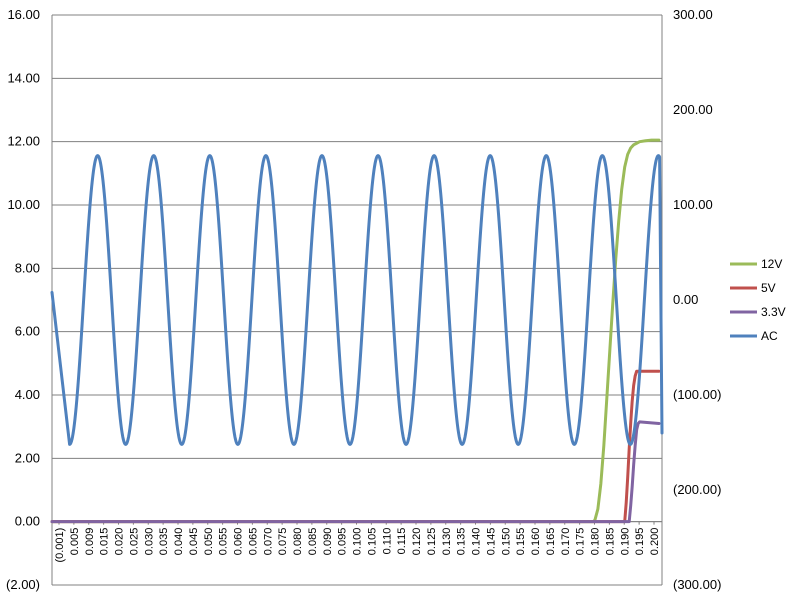 The width and height of the screenshot is (800, 600). I want to click on x-tick-label: 0.140, so click(477, 542).